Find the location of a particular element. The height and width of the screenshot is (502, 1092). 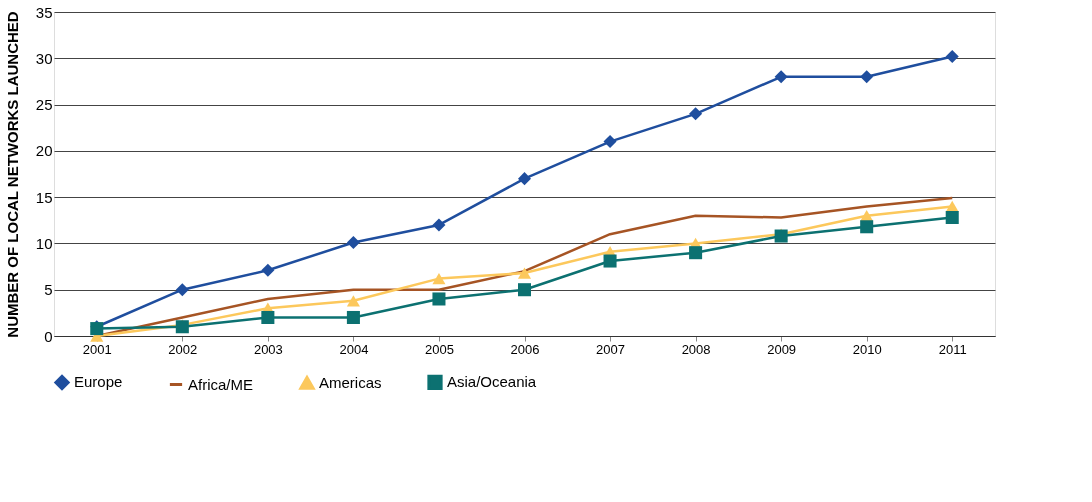

y-tick-label: 30 is located at coordinates (44, 58).